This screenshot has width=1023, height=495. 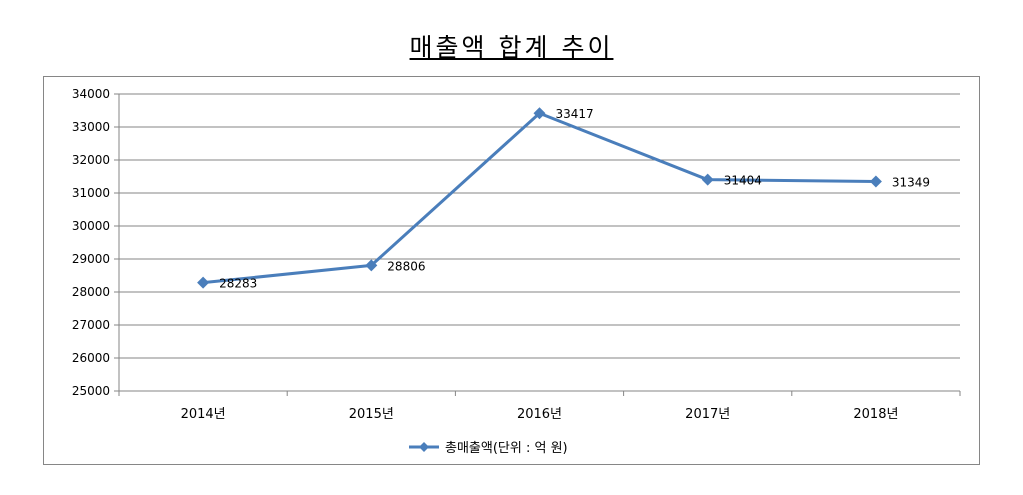 What do you see at coordinates (91, 325) in the screenshot?
I see `y-tick-label: 27000` at bounding box center [91, 325].